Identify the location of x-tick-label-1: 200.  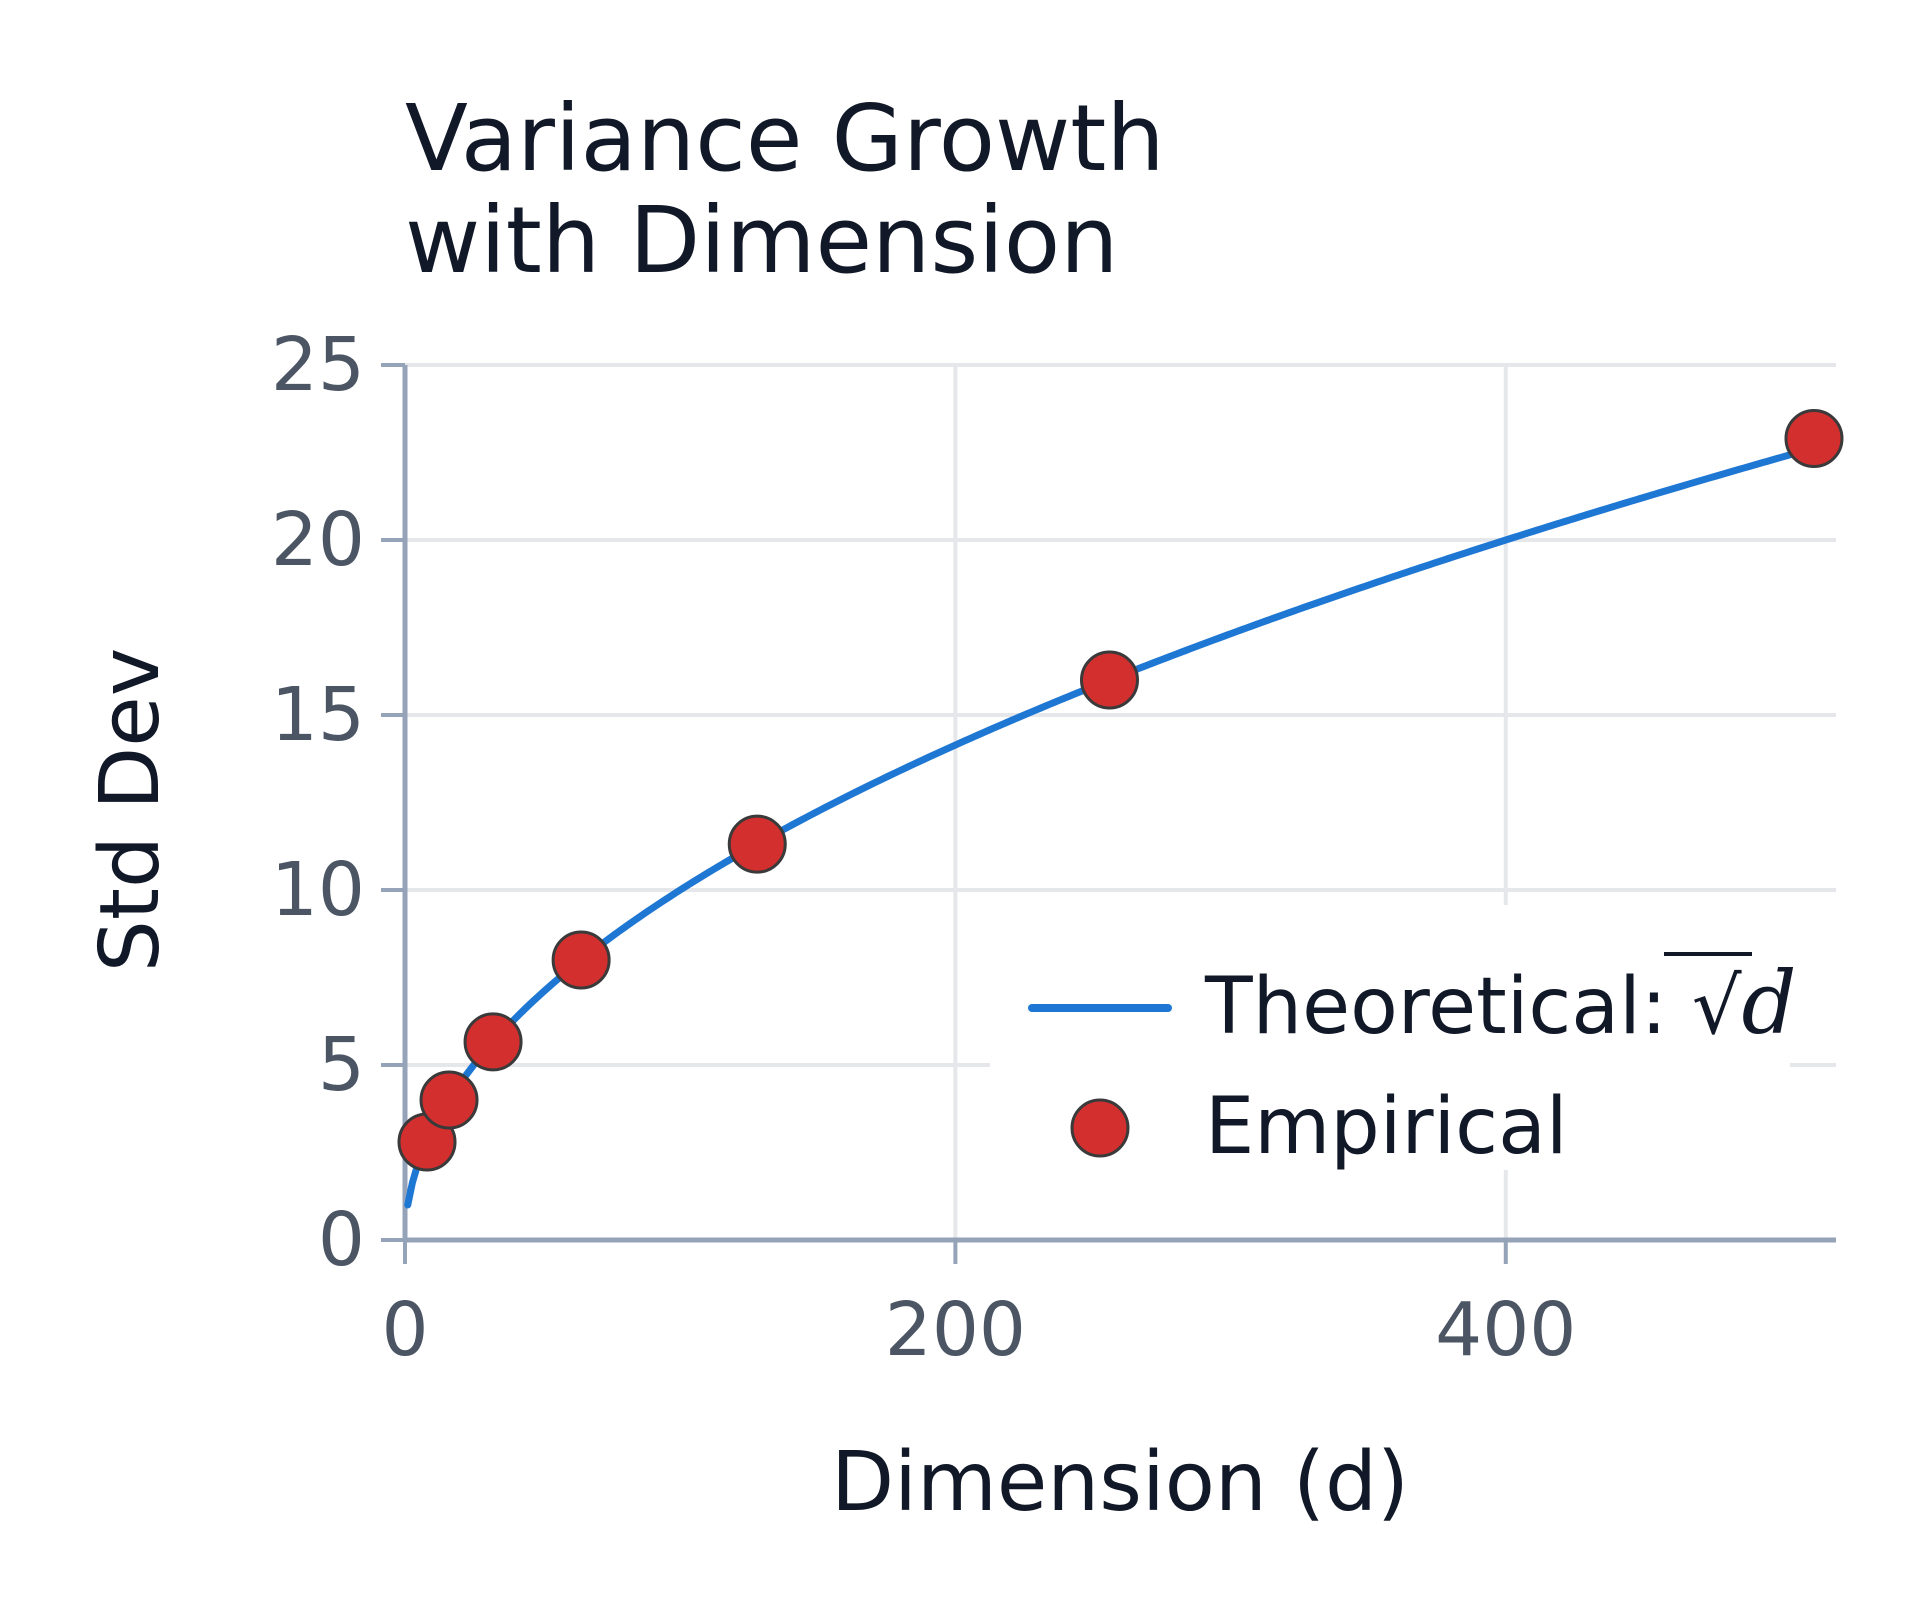
(955, 1330).